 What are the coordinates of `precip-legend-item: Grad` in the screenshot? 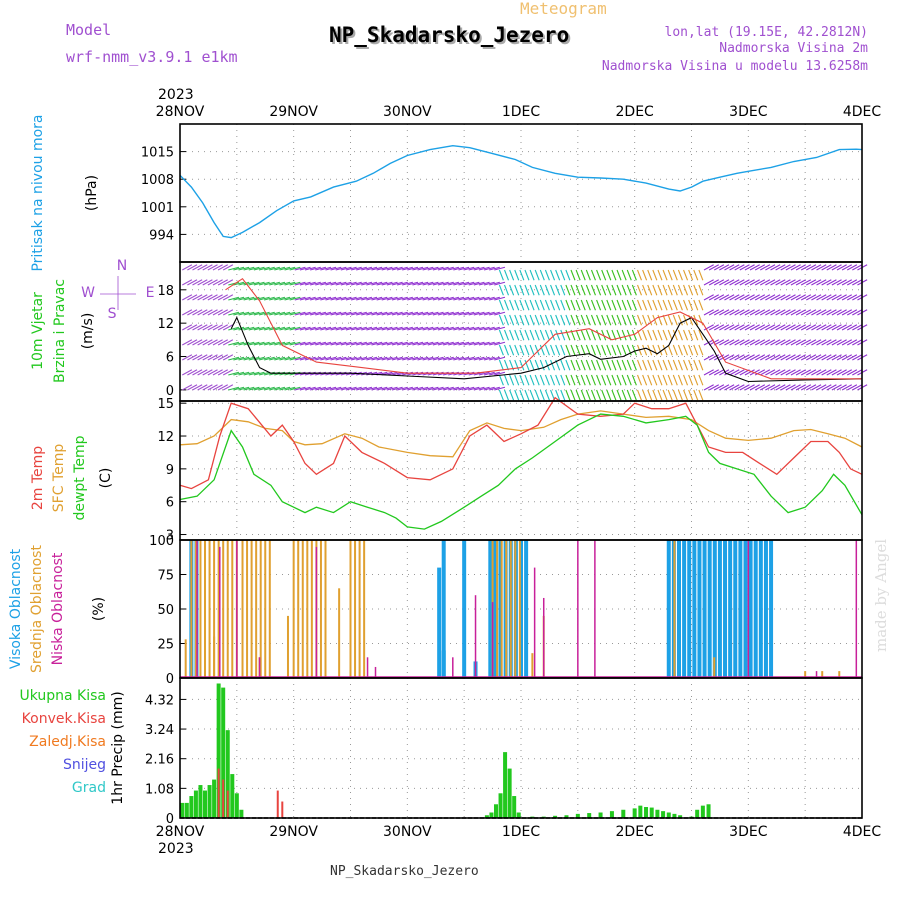 It's located at (89, 788).